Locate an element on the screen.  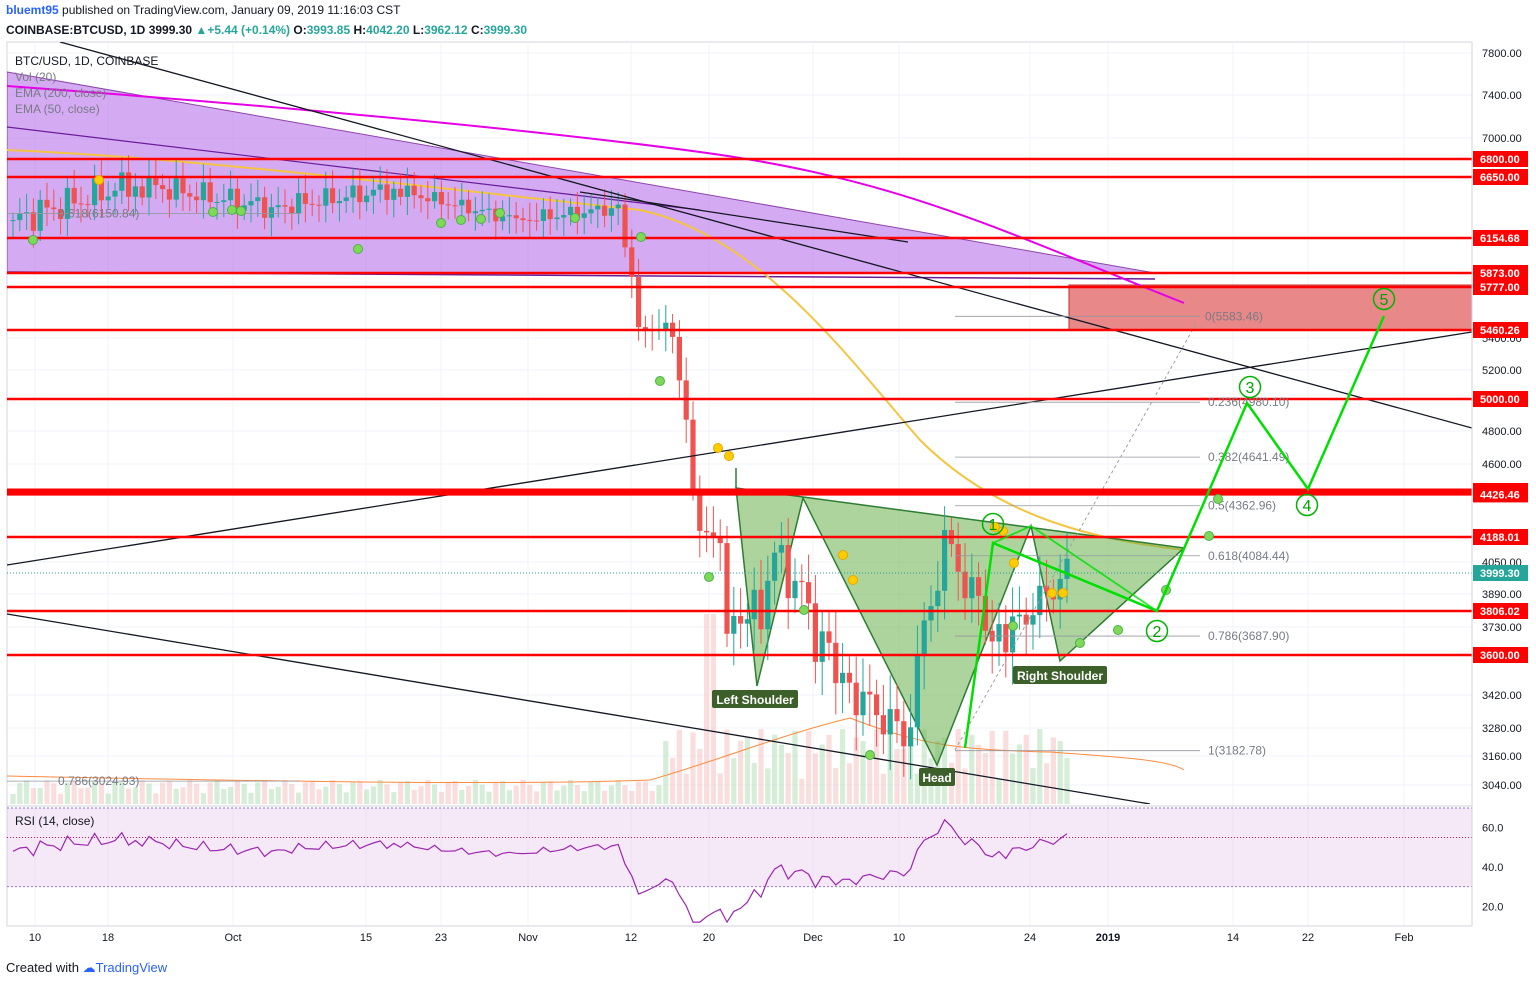
price-axis-label: 3160.00 is located at coordinates (1502, 757).